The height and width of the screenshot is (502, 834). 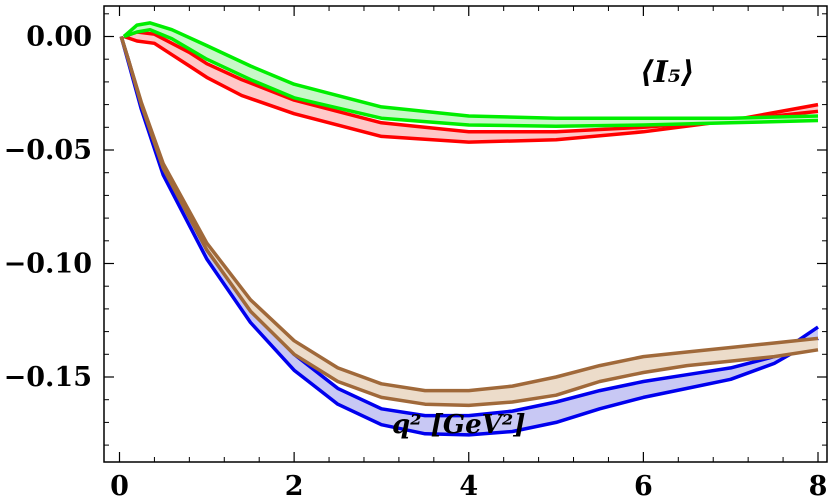 I want to click on x-tick-label-2: 4, so click(x=468, y=486).